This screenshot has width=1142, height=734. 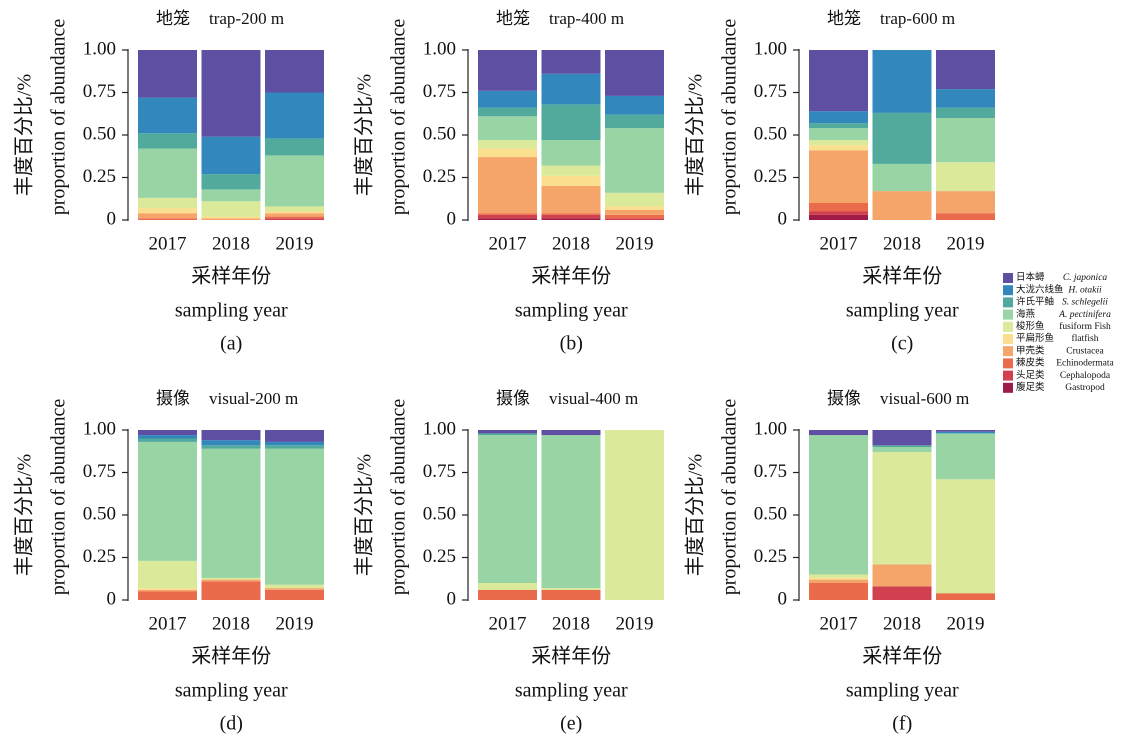 What do you see at coordinates (586, 18) in the screenshot?
I see `chart-title: trap-400 m` at bounding box center [586, 18].